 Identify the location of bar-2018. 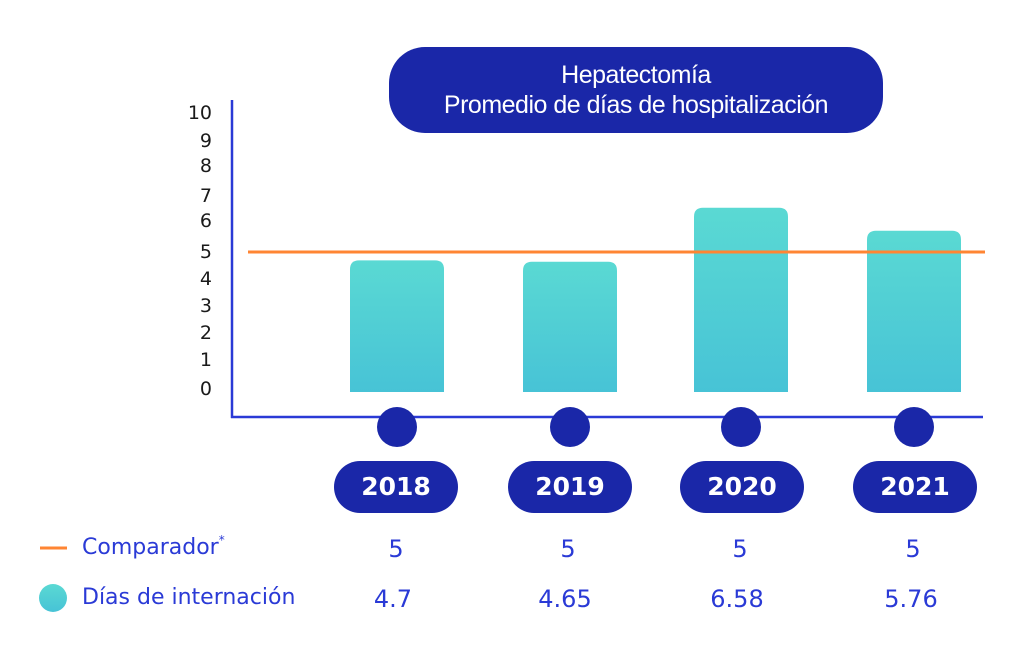
(397, 326).